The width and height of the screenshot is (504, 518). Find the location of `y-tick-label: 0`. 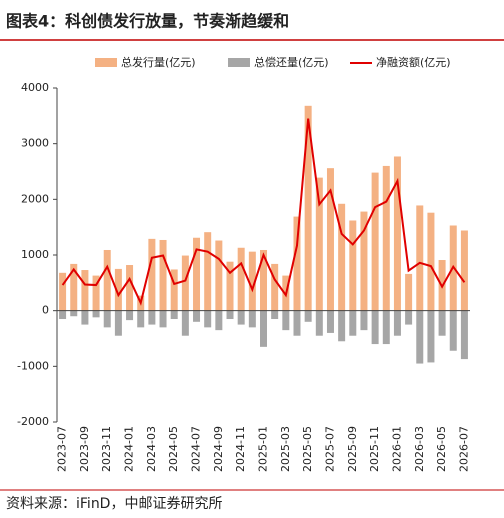

y-tick-label: 0 is located at coordinates (45, 310).